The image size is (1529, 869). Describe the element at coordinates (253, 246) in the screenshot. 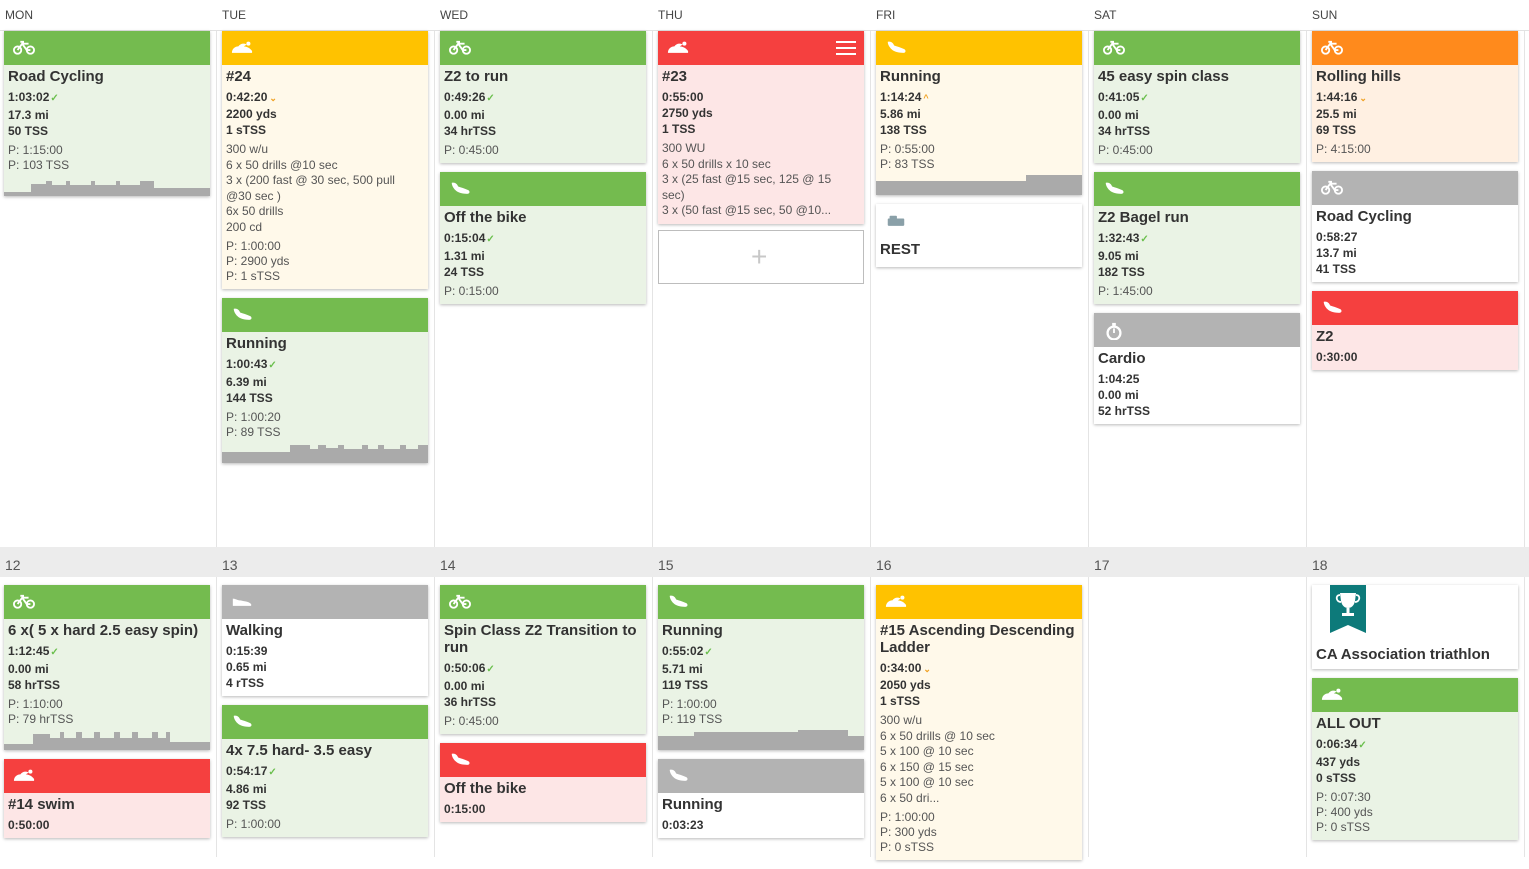

I see `planned-value: P: 1:00:00` at that location.